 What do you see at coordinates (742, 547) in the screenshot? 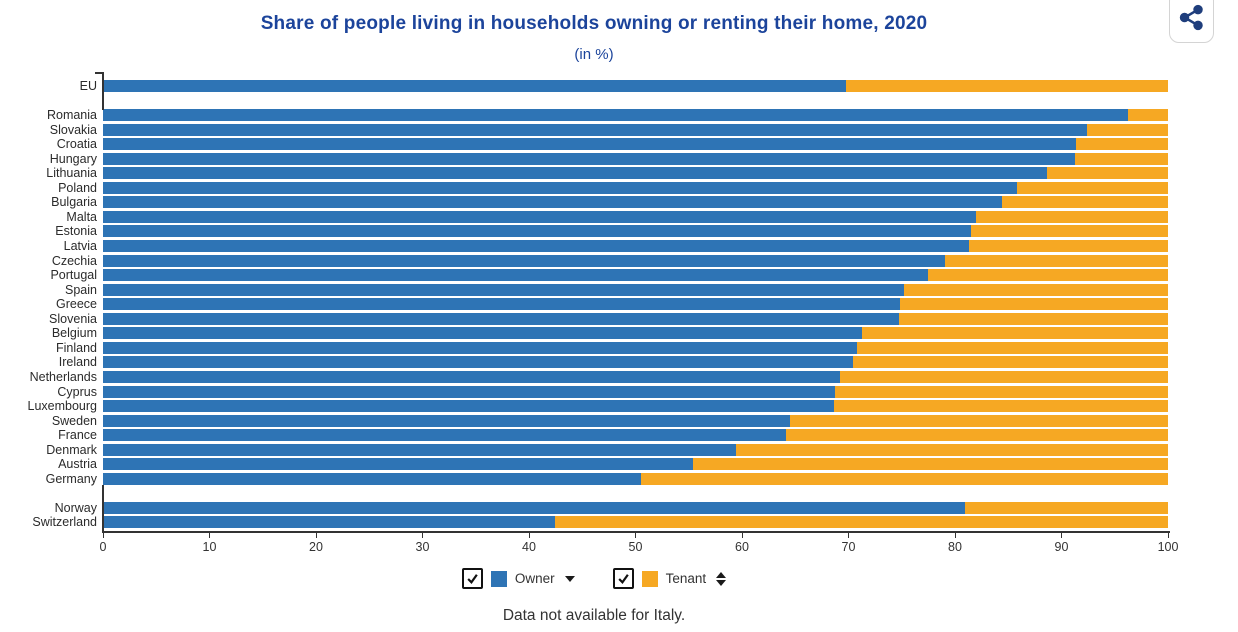
I see `x-axis-tick-label: 60` at bounding box center [742, 547].